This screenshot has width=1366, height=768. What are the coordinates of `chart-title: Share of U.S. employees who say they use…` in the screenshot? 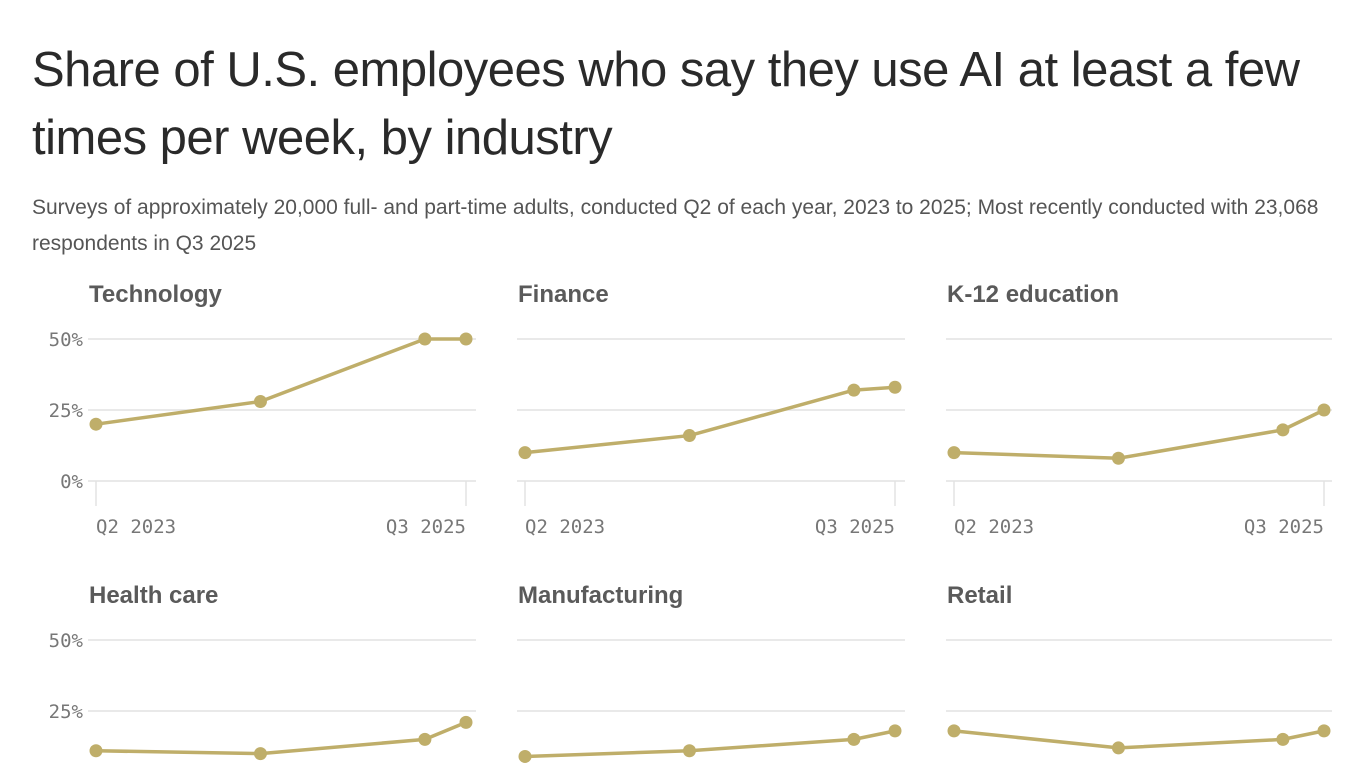 It's located at (666, 104).